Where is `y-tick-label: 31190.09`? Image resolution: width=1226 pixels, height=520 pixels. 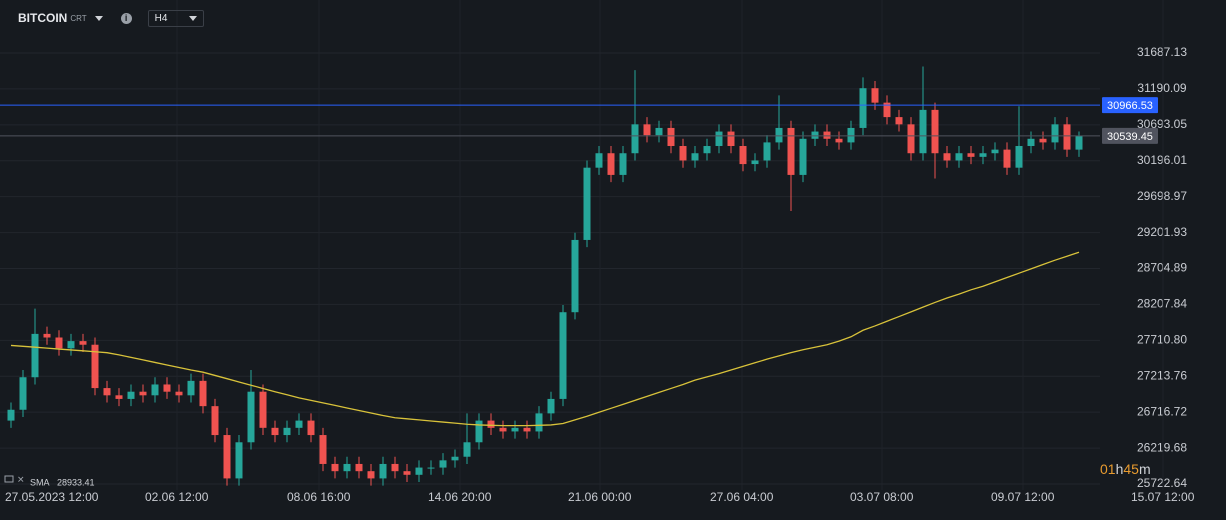 y-tick-label: 31190.09 is located at coordinates (1161, 88).